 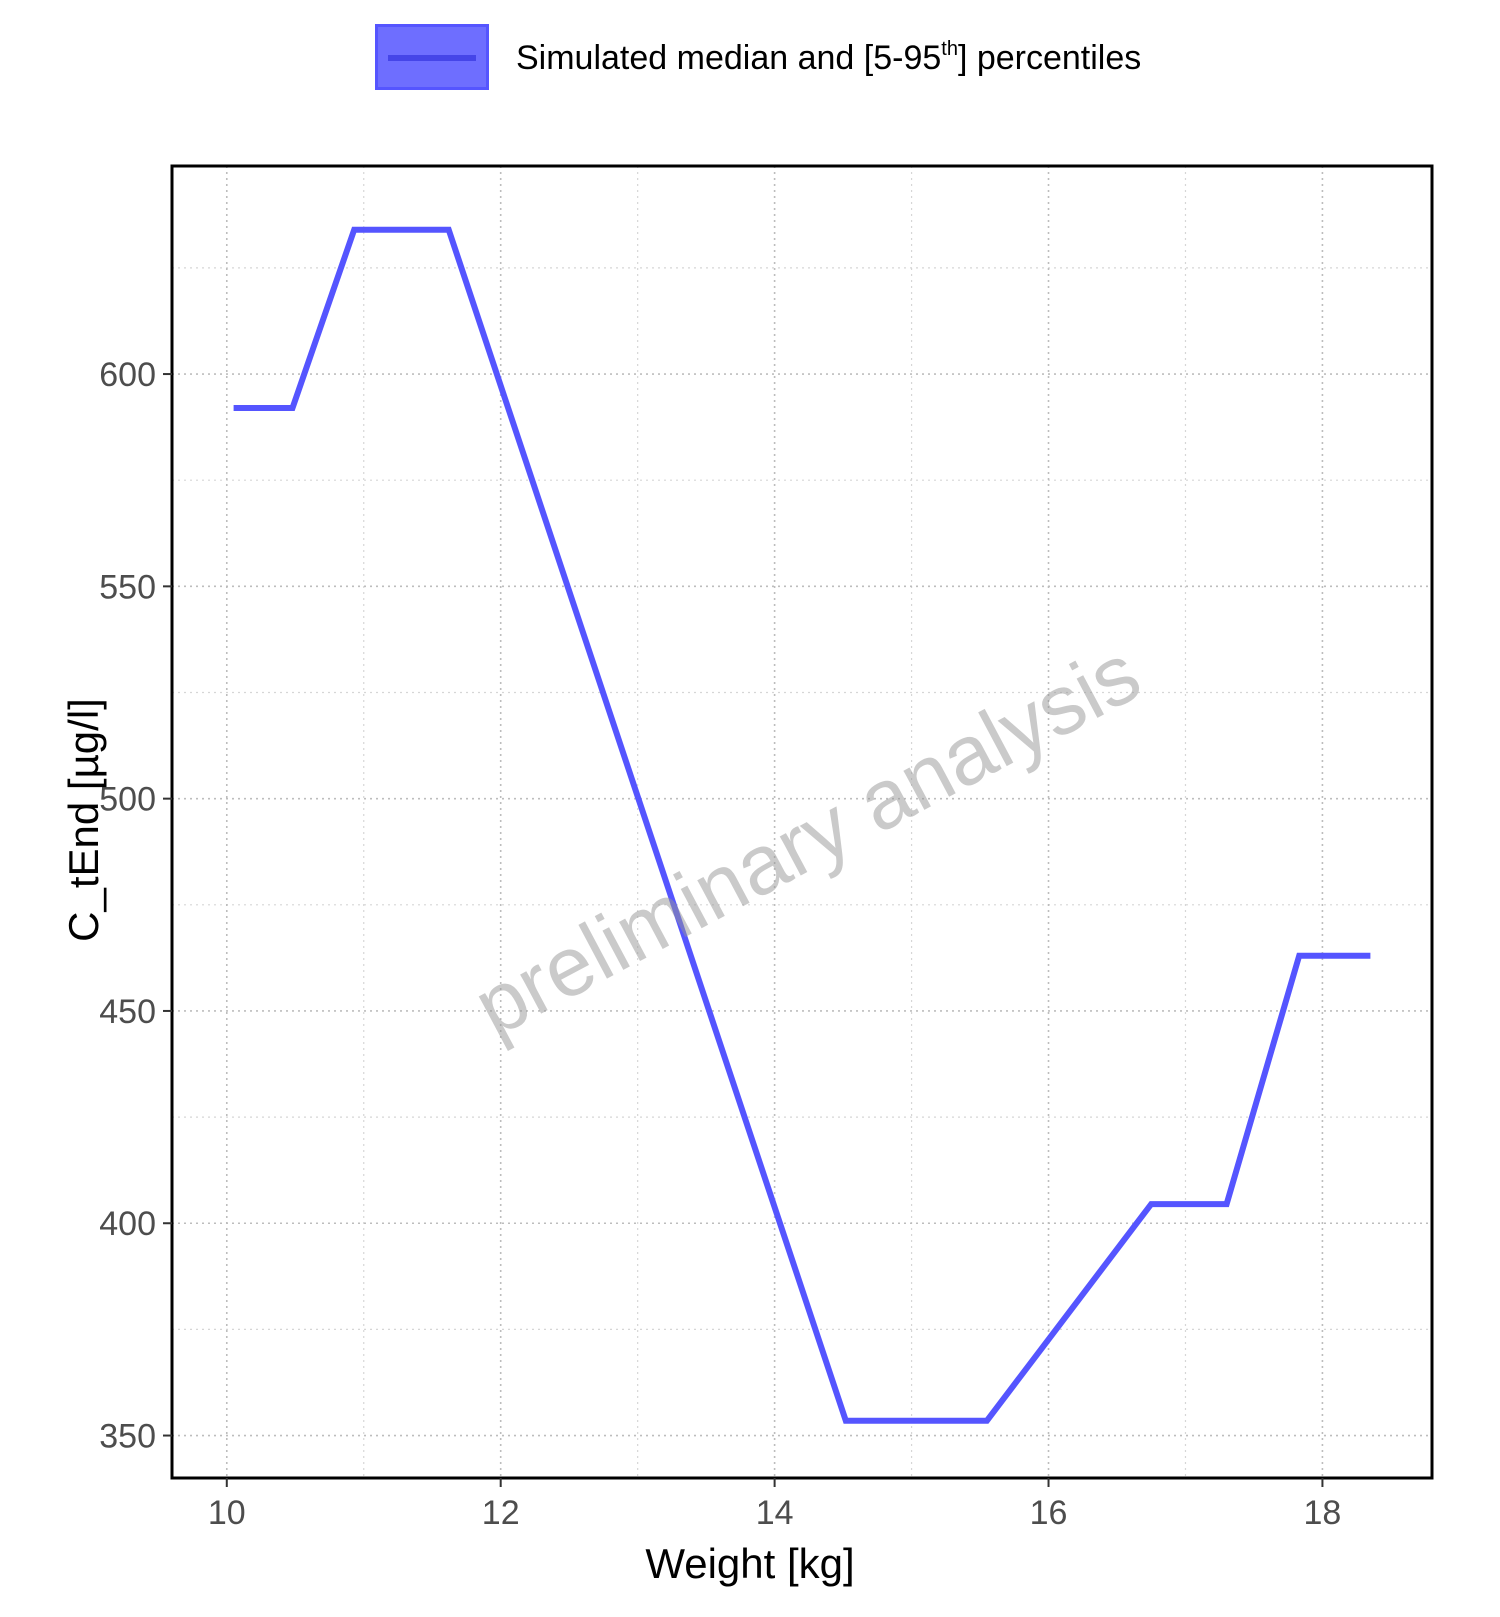 I want to click on x-tick-label: 14, so click(x=775, y=1513).